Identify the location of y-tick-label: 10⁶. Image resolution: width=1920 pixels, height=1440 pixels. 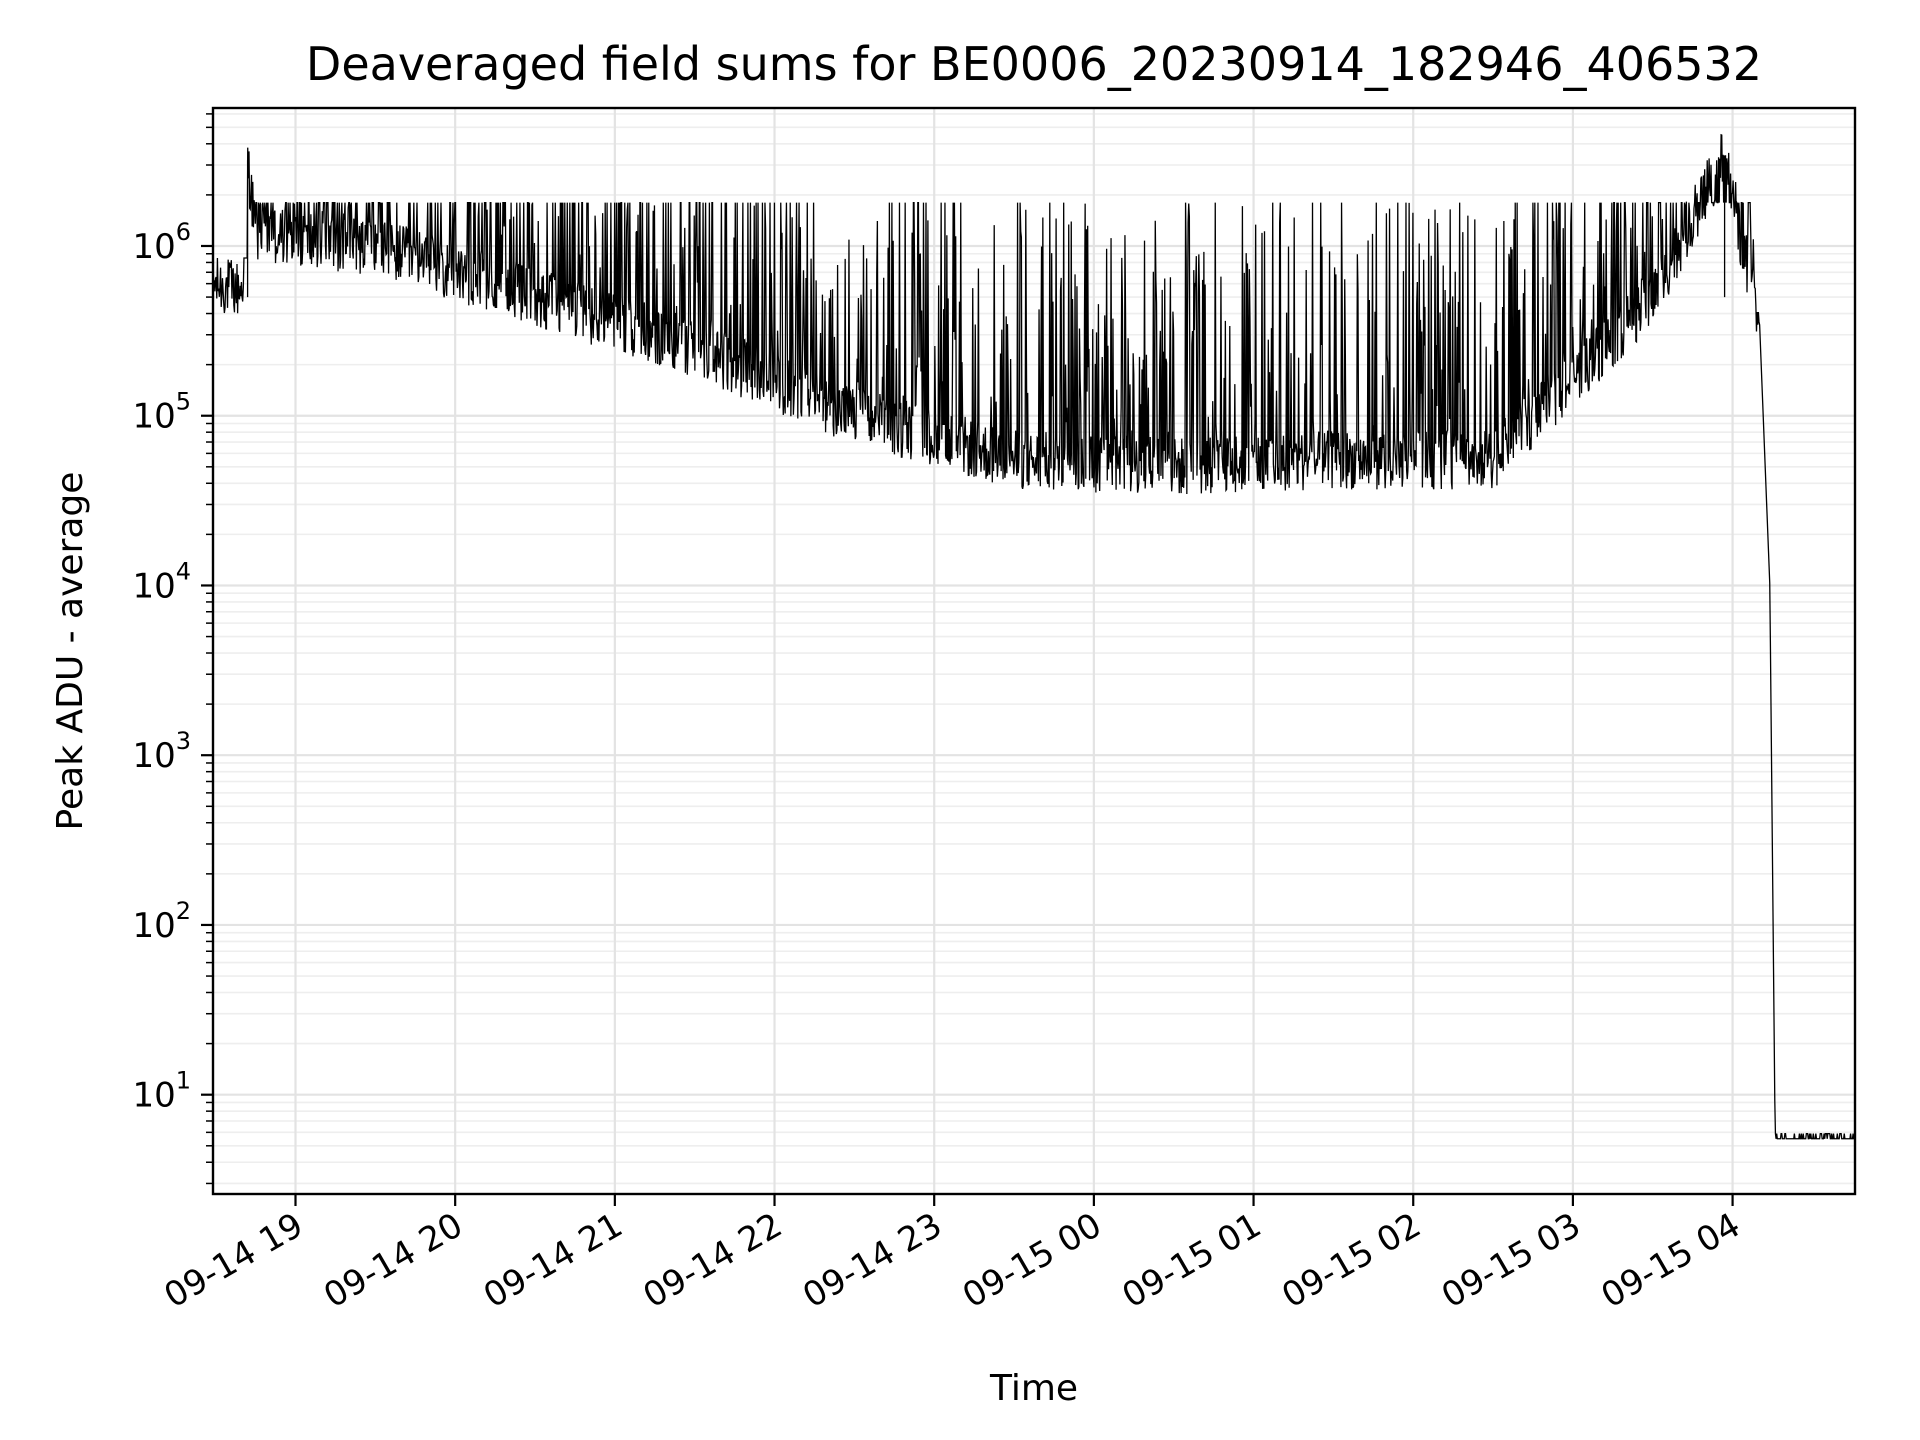
(161, 242).